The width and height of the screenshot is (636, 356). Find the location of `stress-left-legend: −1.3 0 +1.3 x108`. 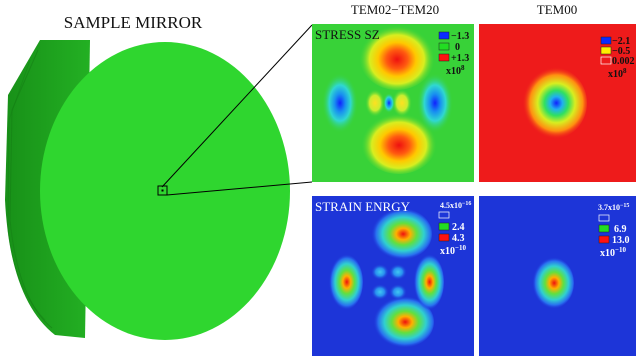

stress-left-legend: −1.3 0 +1.3 x108 is located at coordinates (453, 54).